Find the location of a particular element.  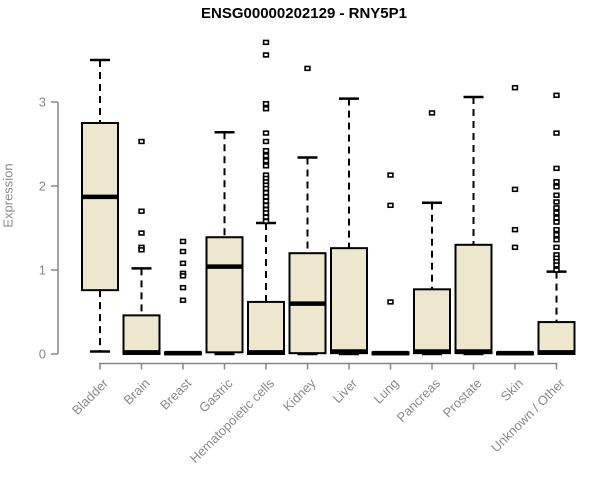

box-unknown-other is located at coordinates (556, 338).